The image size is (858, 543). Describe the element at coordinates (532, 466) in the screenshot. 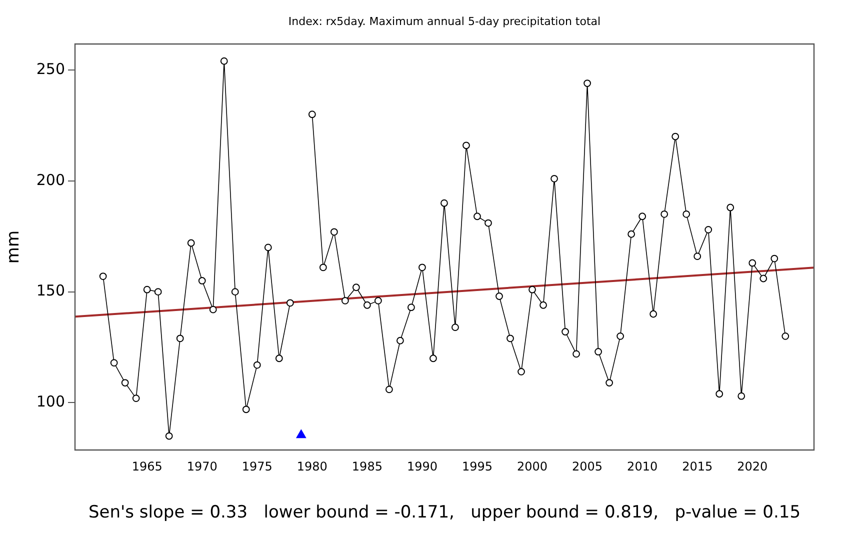

I see `x-tick-label: 2000` at that location.